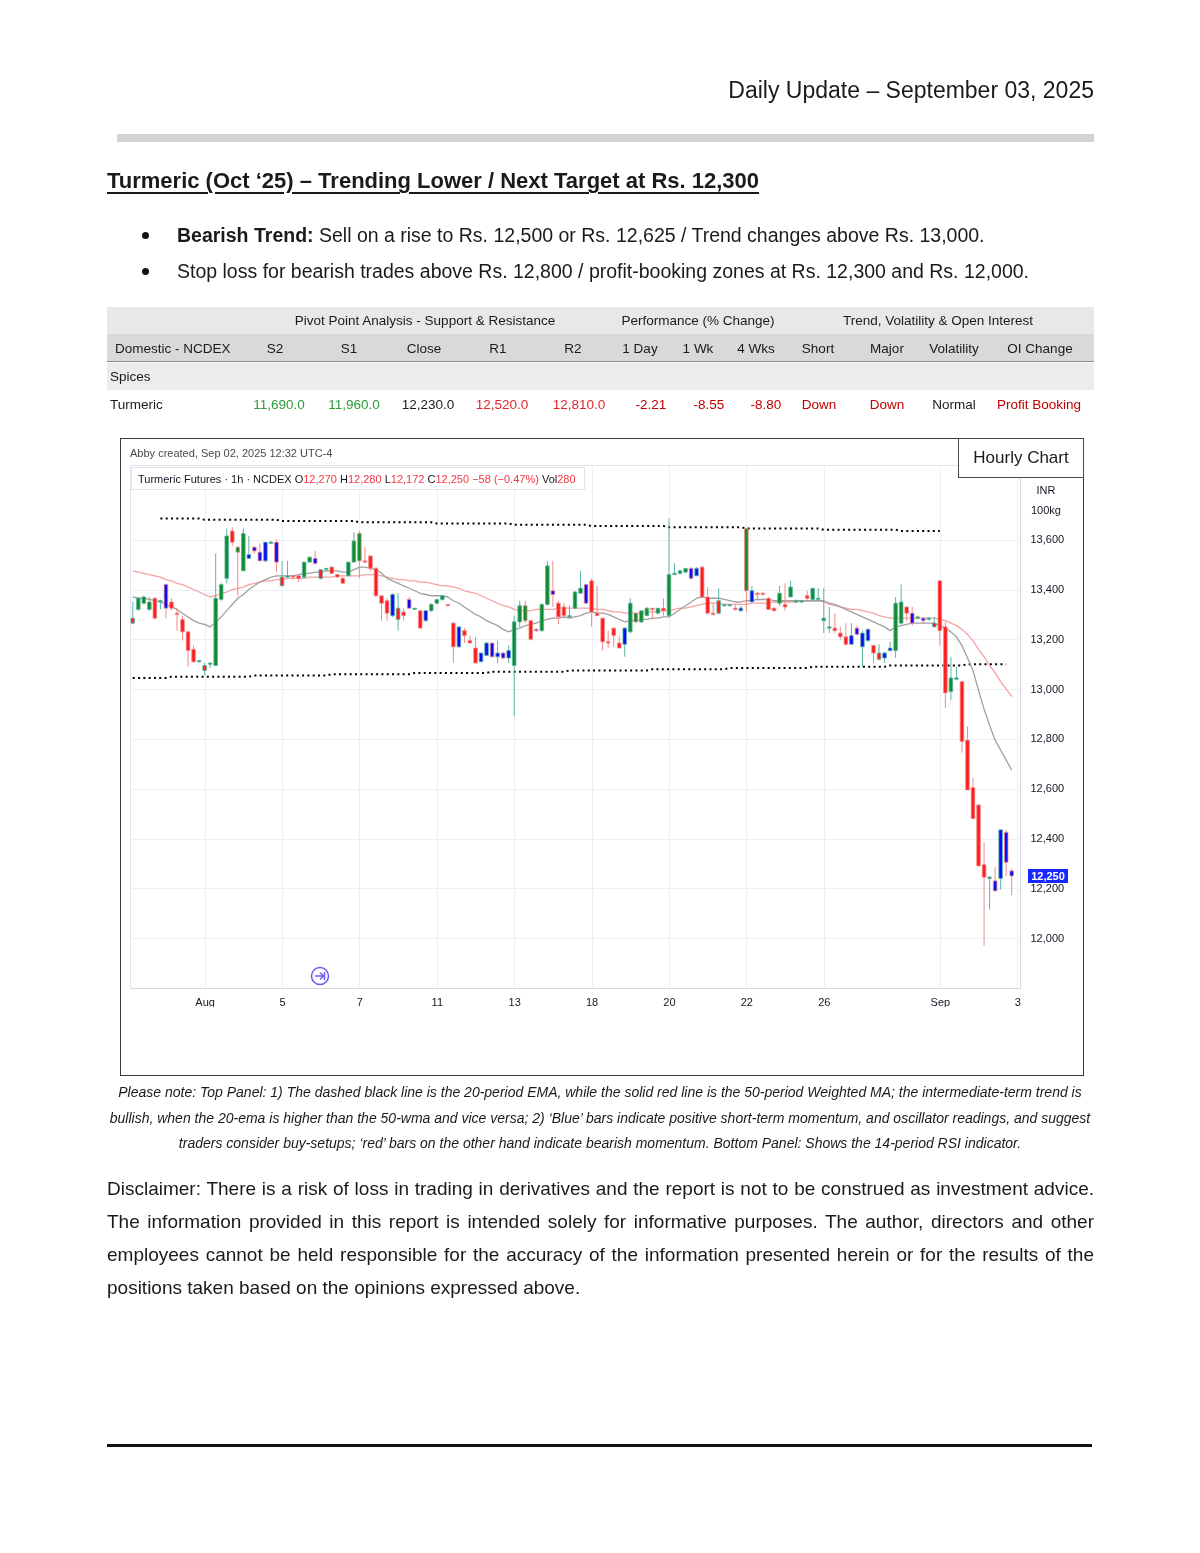  What do you see at coordinates (938, 320) in the screenshot?
I see `text: Trend, Volatility & Open Interest` at bounding box center [938, 320].